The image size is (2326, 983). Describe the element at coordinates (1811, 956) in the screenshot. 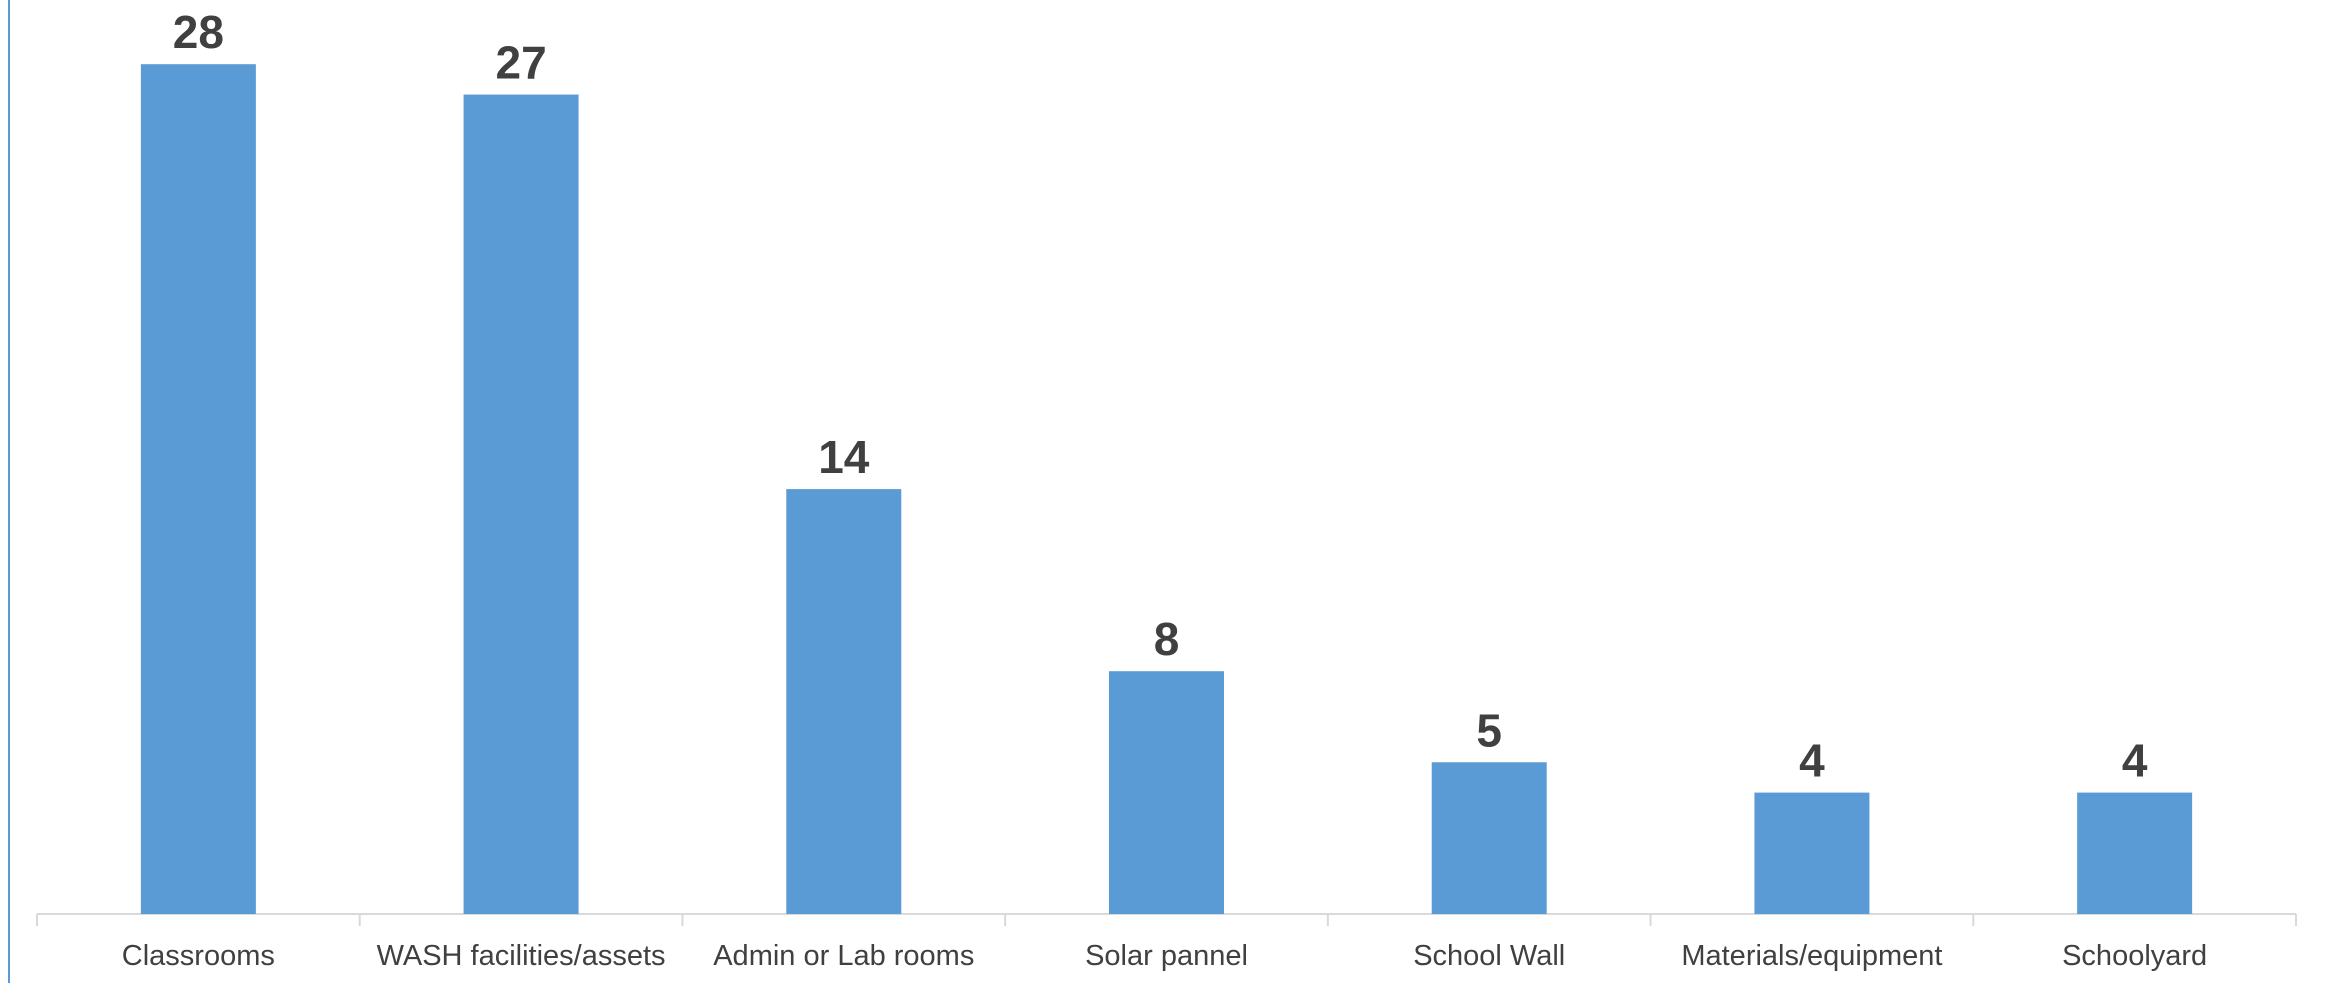

I see `category-tick-label: Materials/equipment` at that location.